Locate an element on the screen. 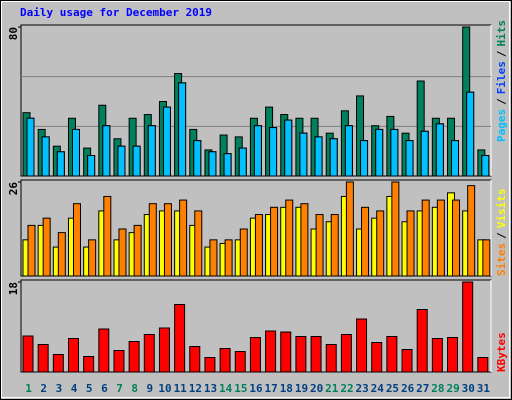  x-tick-label: 6 is located at coordinates (104, 388).